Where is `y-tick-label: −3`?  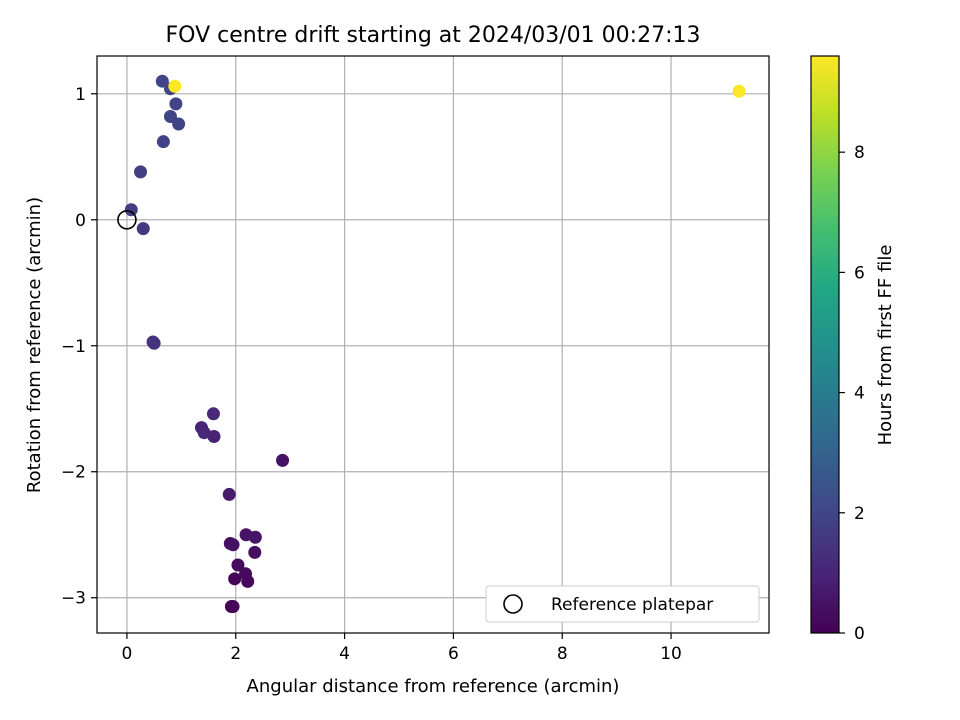
y-tick-label: −3 is located at coordinates (73, 599).